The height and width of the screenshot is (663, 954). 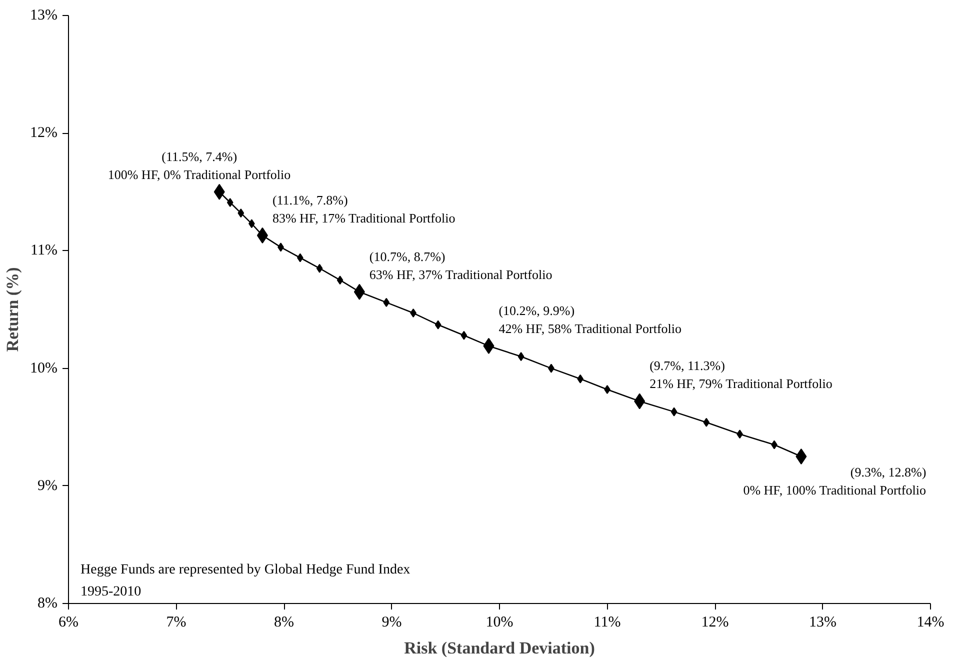 What do you see at coordinates (590, 319) in the screenshot?
I see `annotation: (10.2%, 9.9%) 42% HF, 58% Traditional Portfolio` at bounding box center [590, 319].